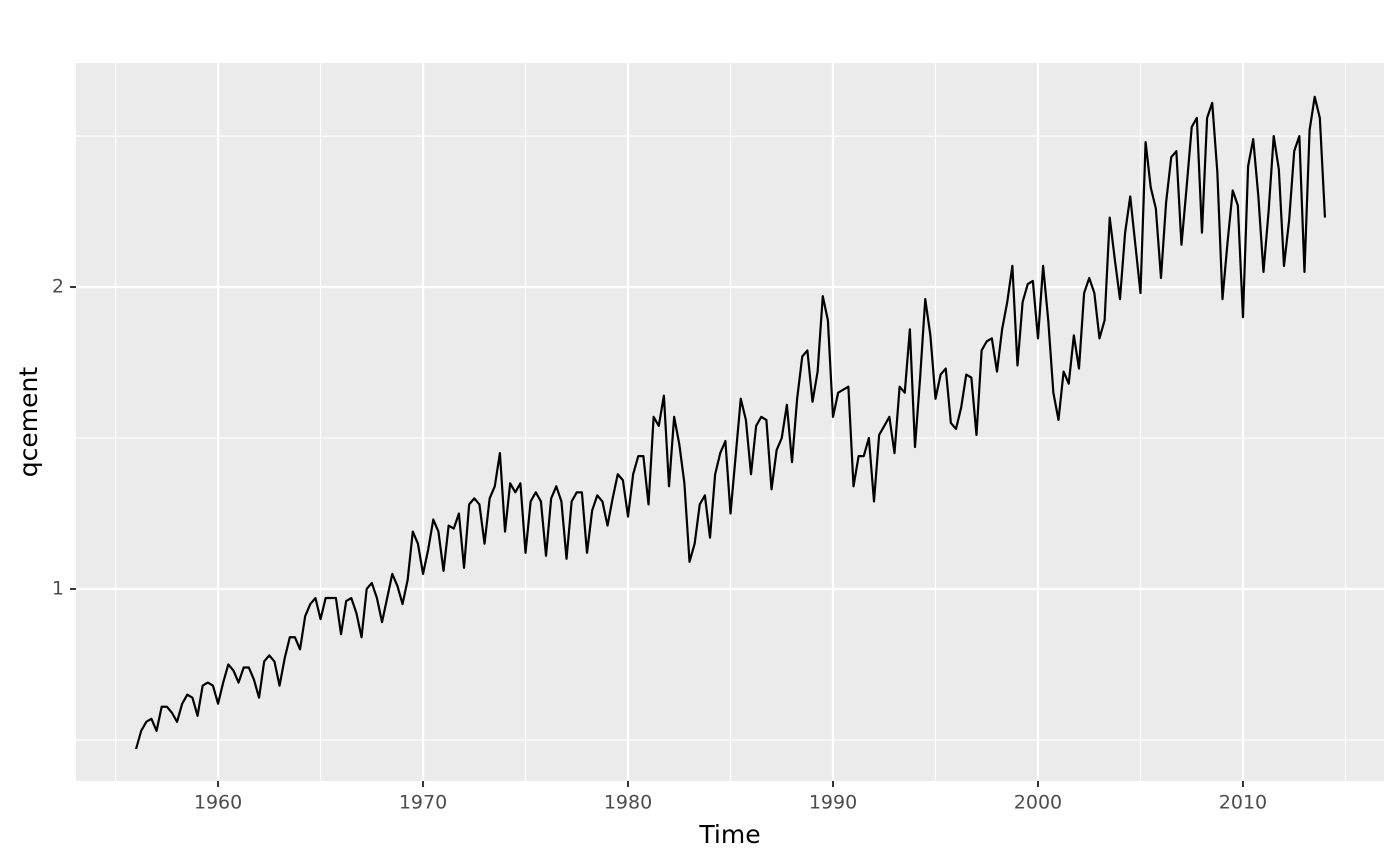 Image resolution: width=1400 pixels, height=866 pixels. Describe the element at coordinates (1038, 803) in the screenshot. I see `x-tick-label: 2000` at that location.